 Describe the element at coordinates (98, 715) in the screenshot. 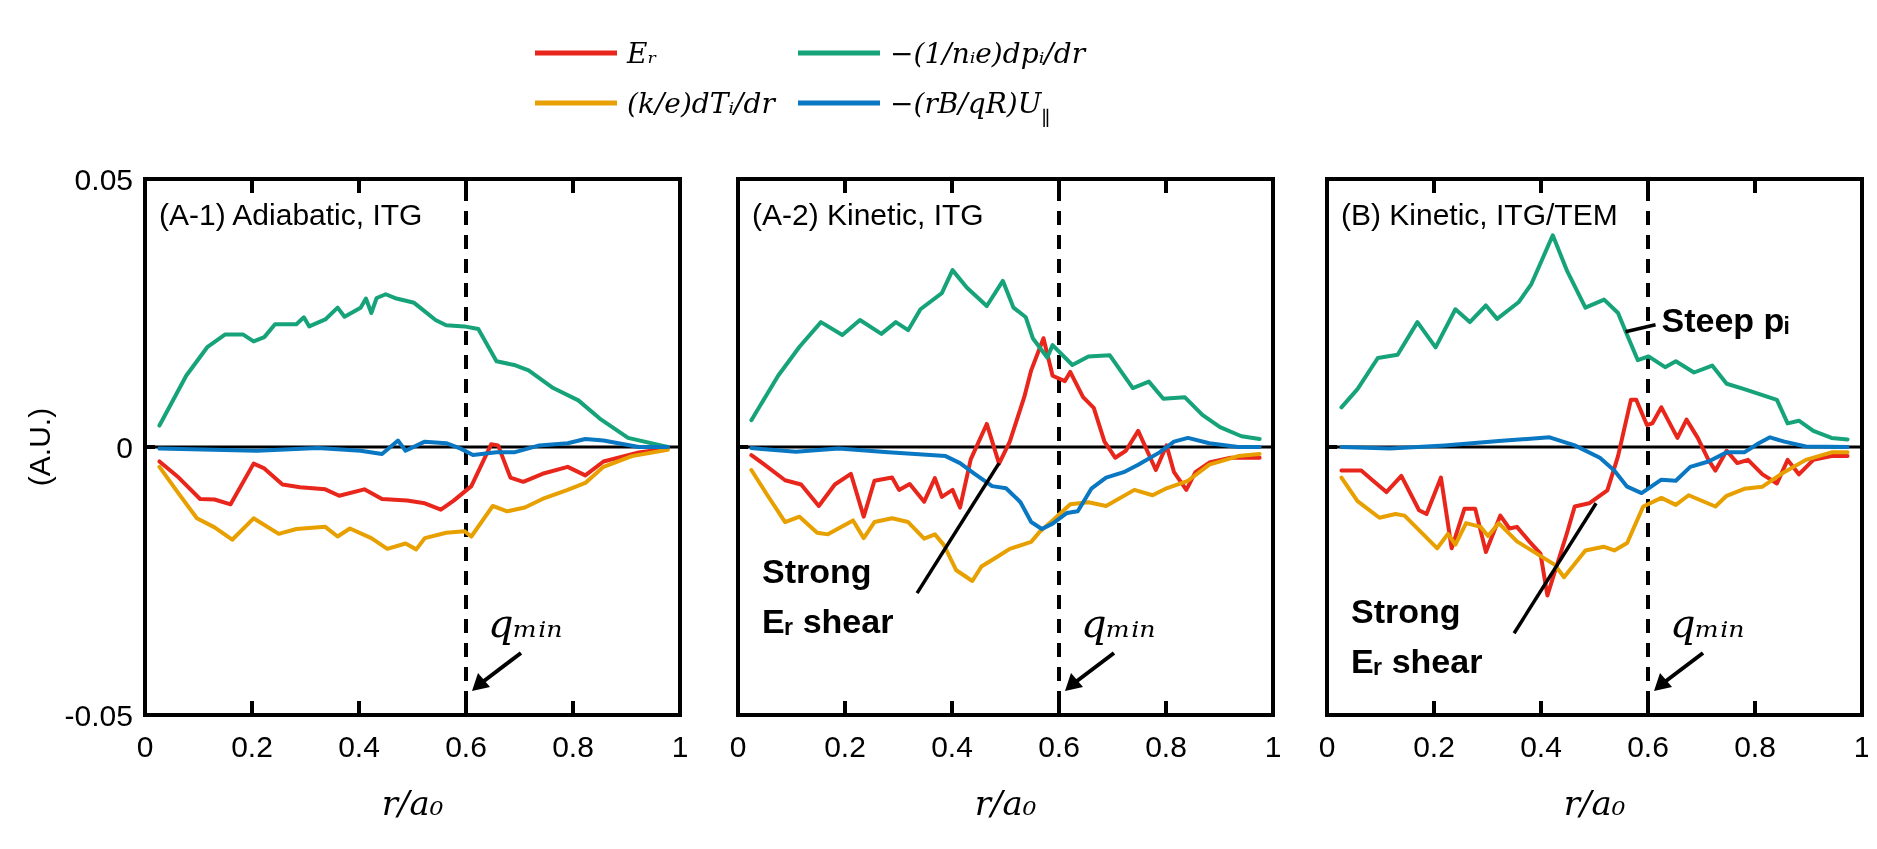

I see `y-tick-label: -0.05` at that location.